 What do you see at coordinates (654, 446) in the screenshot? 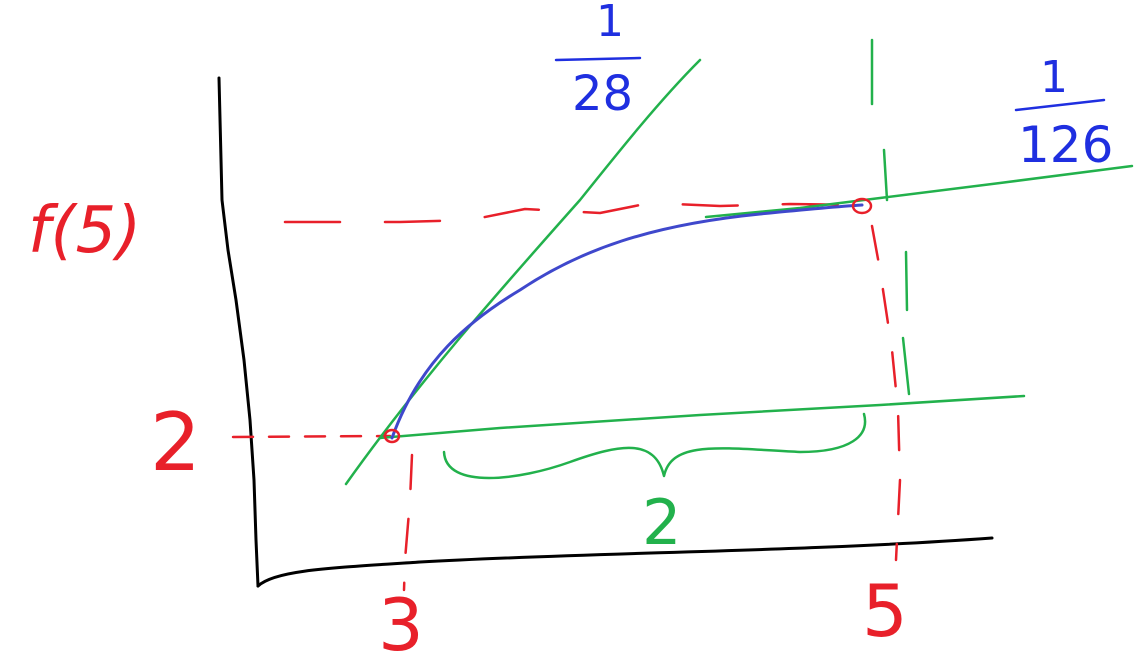
I see `interval-brace` at bounding box center [654, 446].